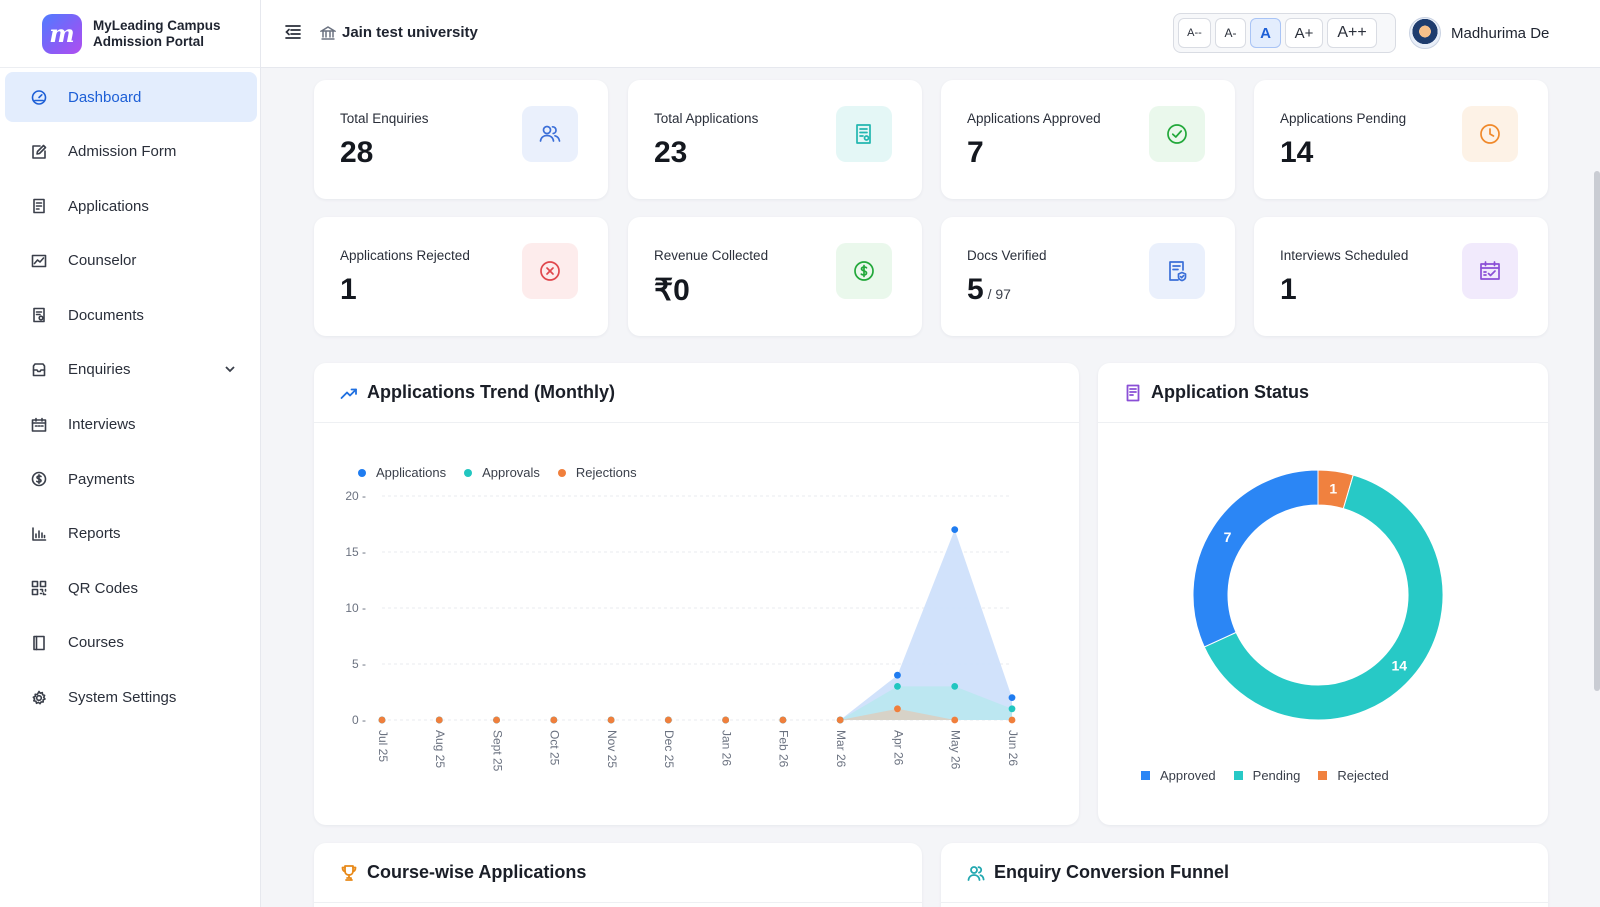 The image size is (1600, 907). I want to click on sidebar-item-counselor: Counselor, so click(131, 261).